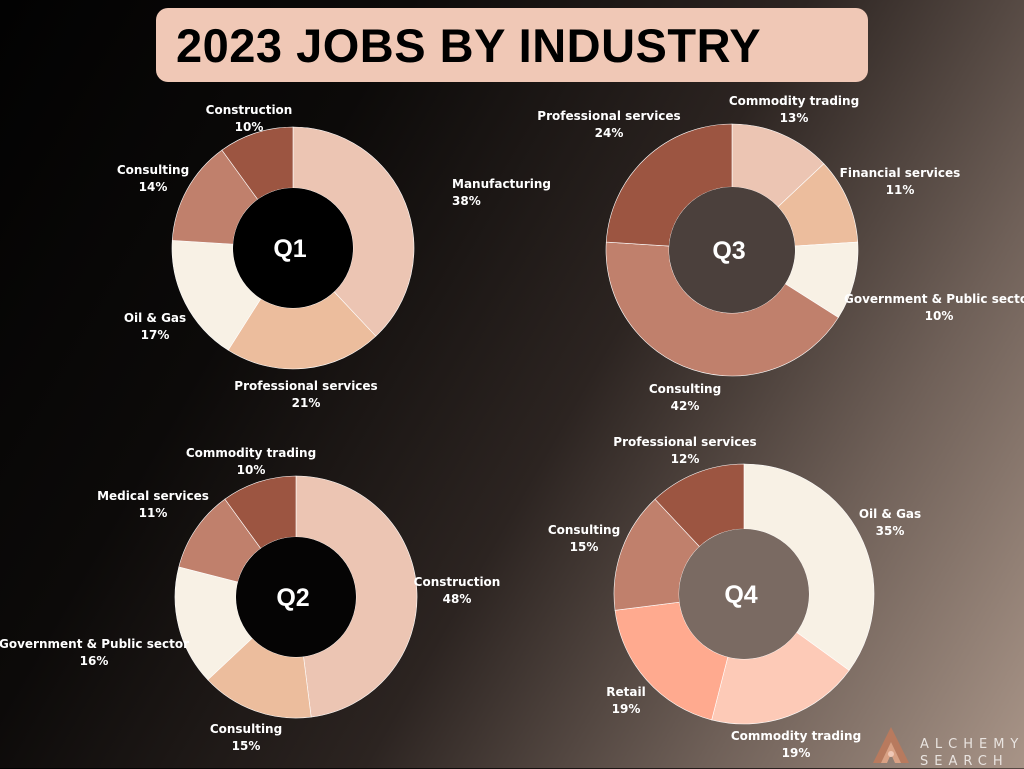 The width and height of the screenshot is (1024, 769). I want to click on title-banner: 2023 JOBS BY INDUSTRY, so click(512, 45).